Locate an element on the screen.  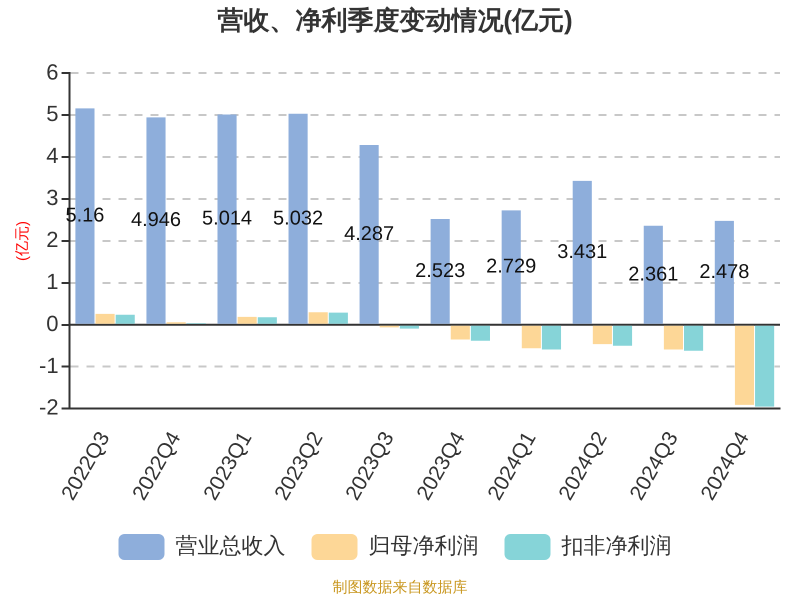
legend-label: 扣非净利润 is located at coordinates (616, 545).